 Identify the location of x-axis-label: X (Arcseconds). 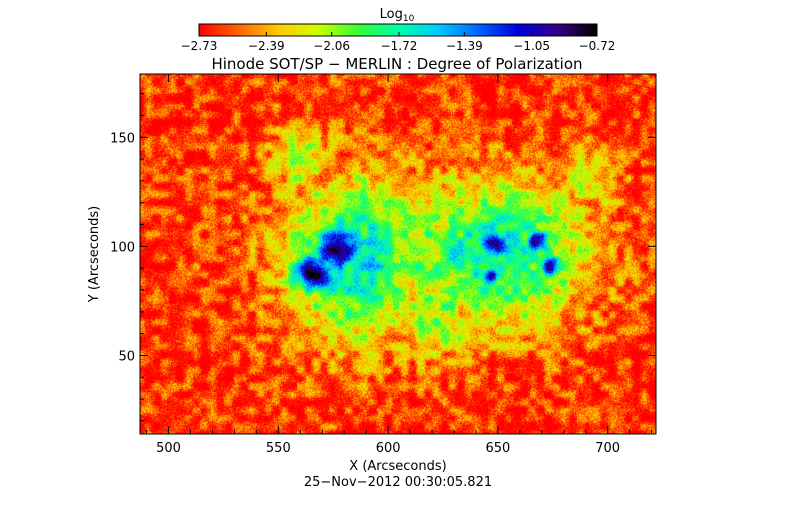
(397, 466).